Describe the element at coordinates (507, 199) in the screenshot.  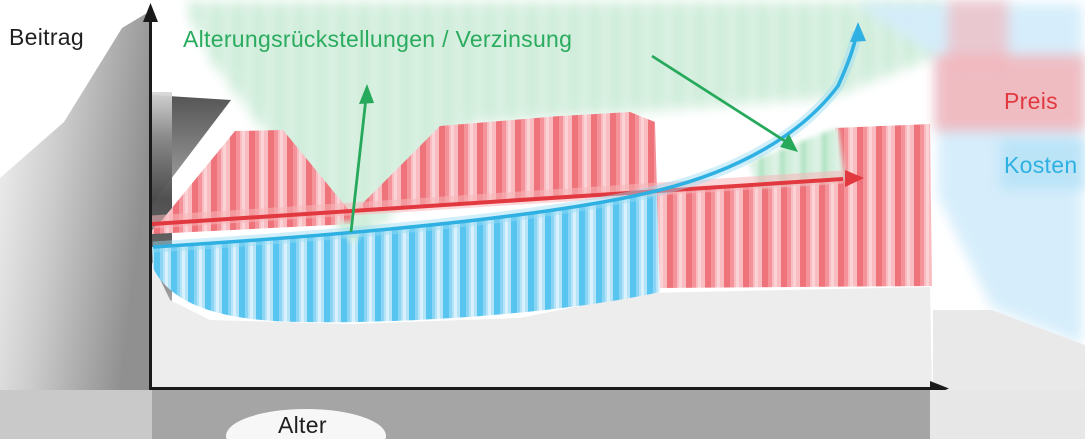
I see `price-line` at that location.